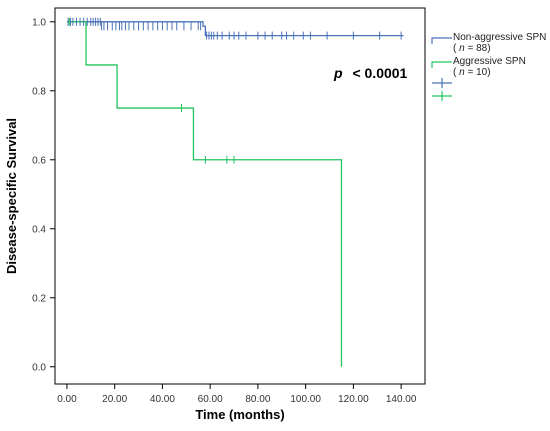 This screenshot has height=431, width=550. I want to click on legend-count-aggressive: ( n = 10), so click(472, 72).